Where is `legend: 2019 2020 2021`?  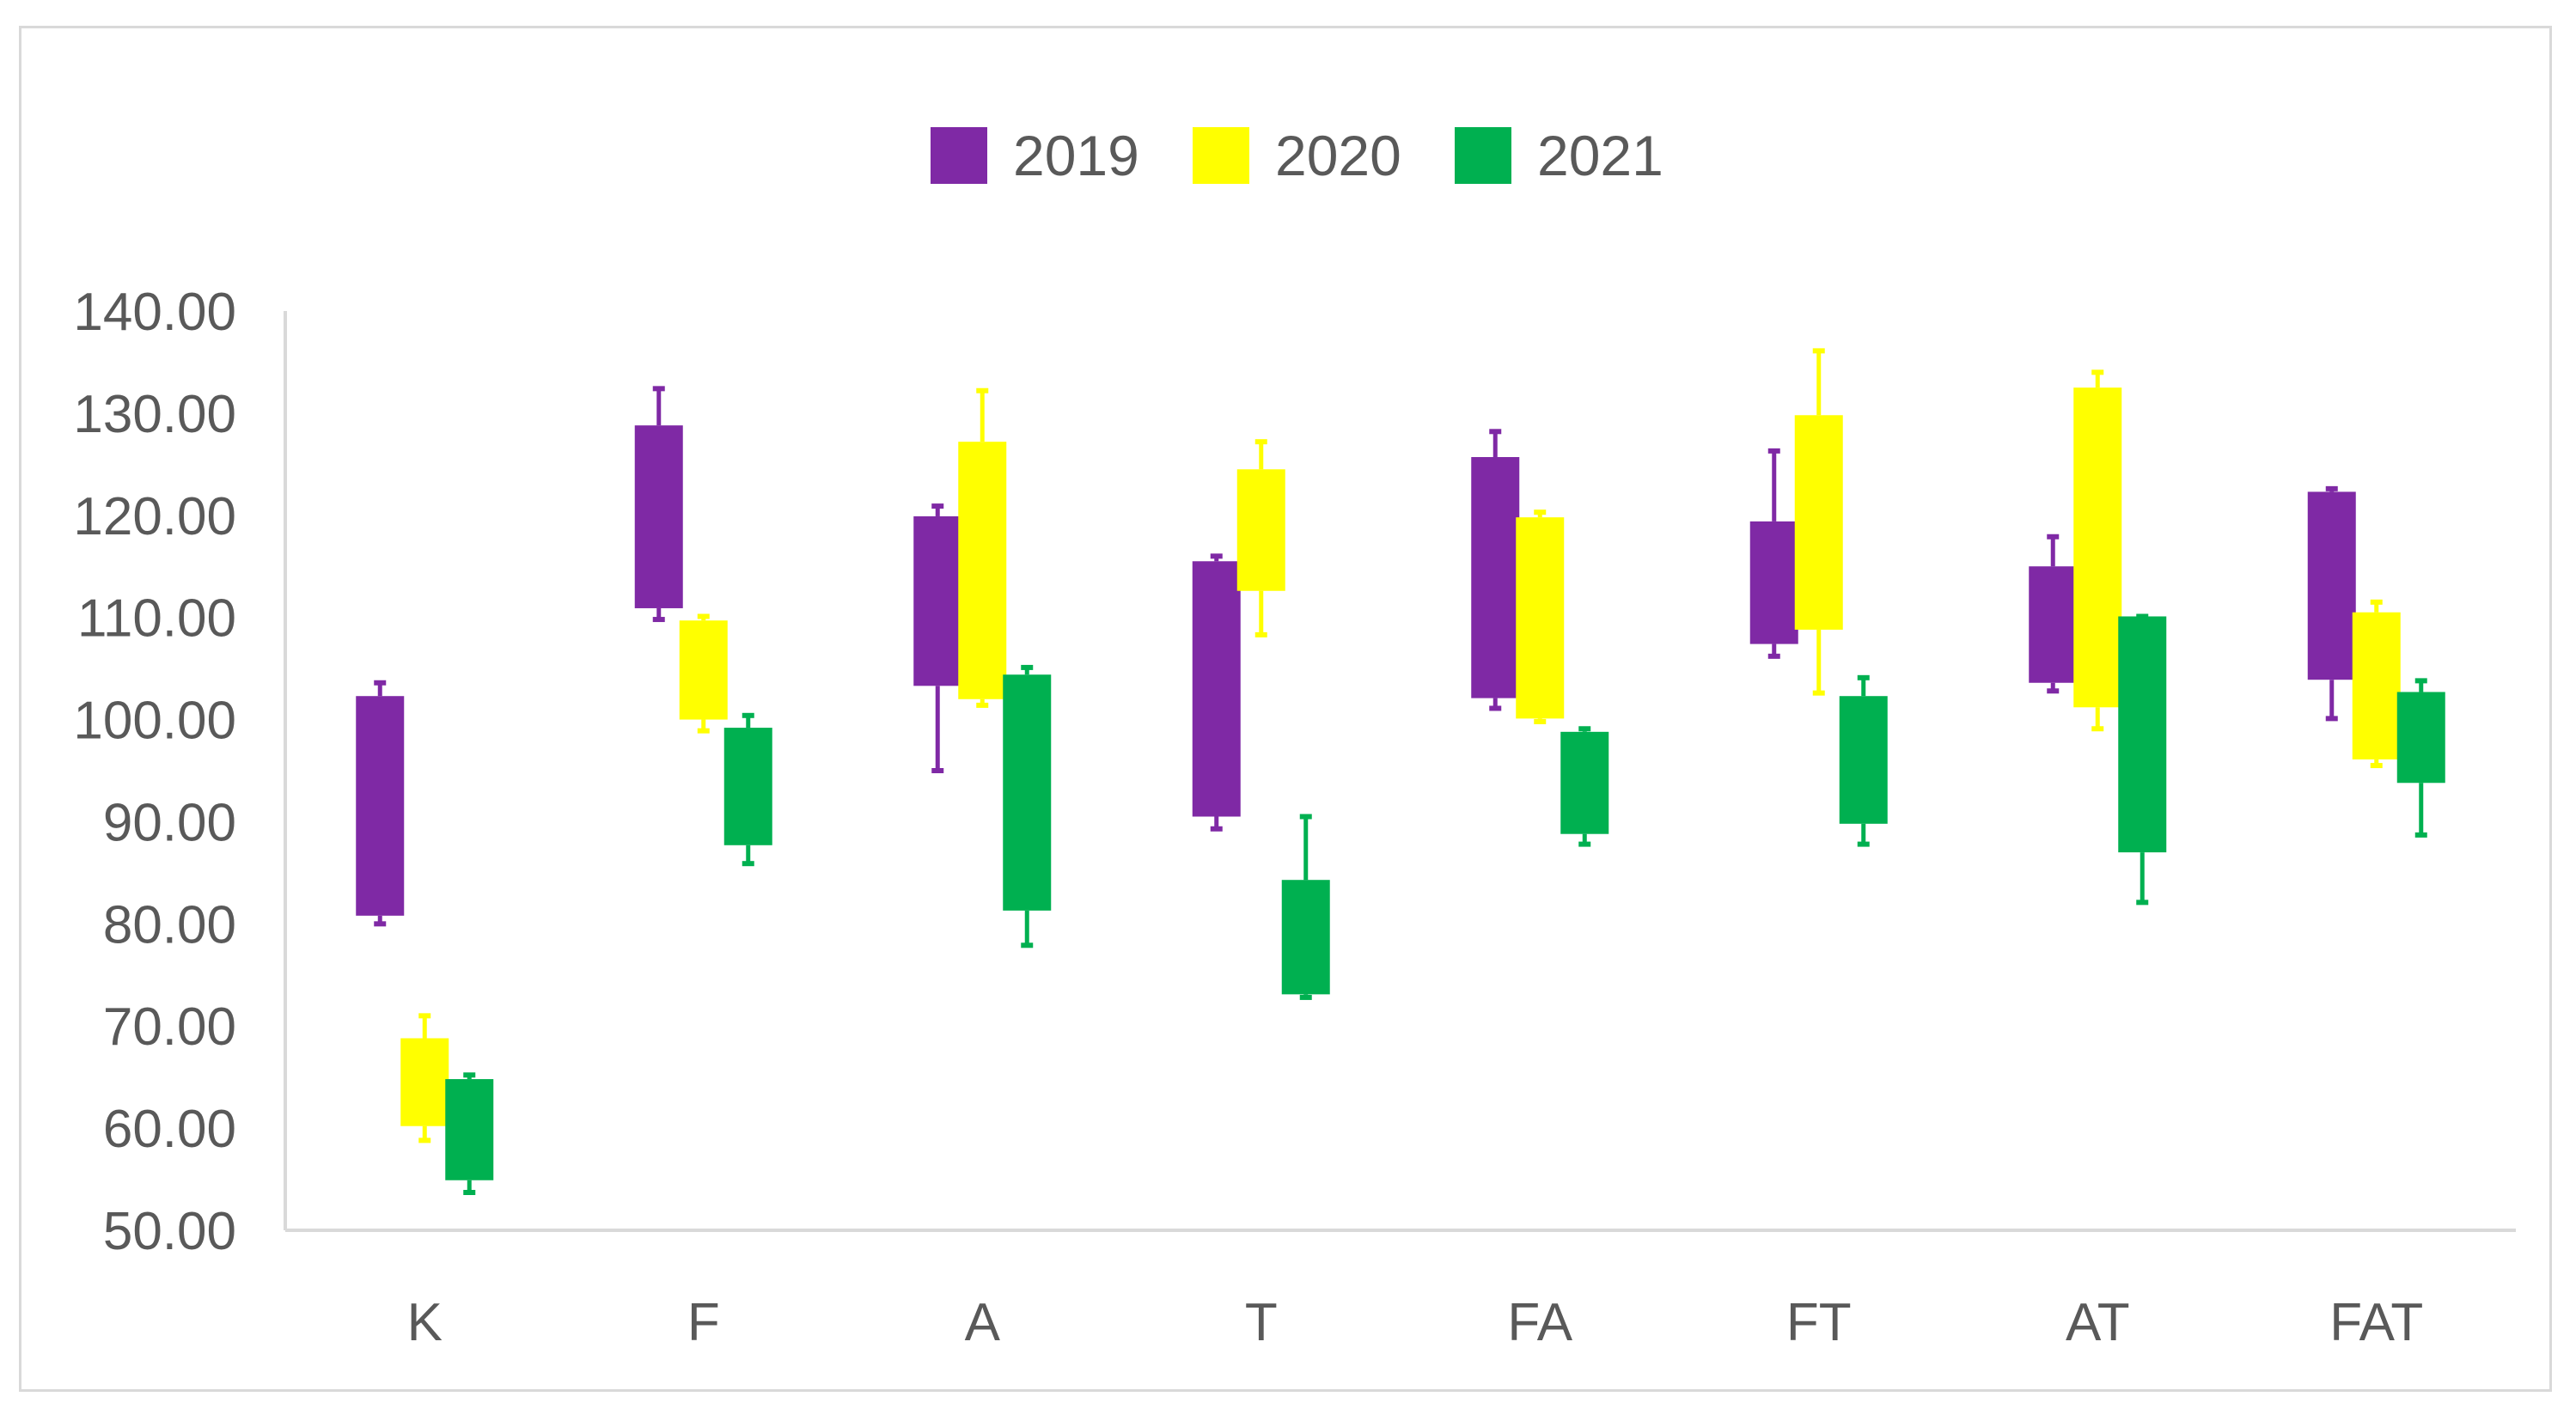 legend: 2019 2020 2021 is located at coordinates (1297, 155).